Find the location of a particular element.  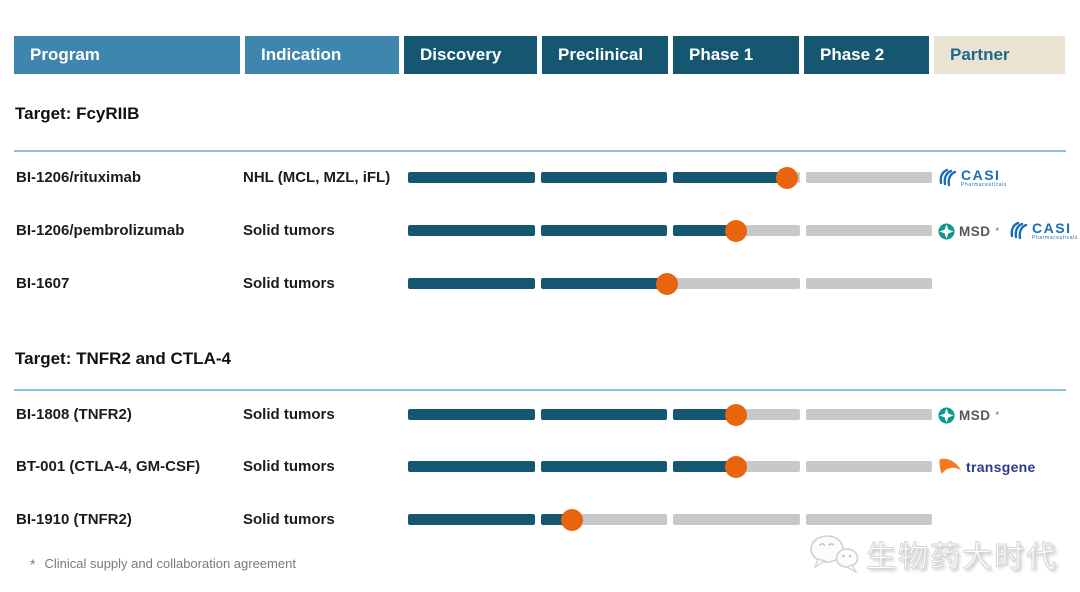

column-header-indication: Indication is located at coordinates (322, 55).